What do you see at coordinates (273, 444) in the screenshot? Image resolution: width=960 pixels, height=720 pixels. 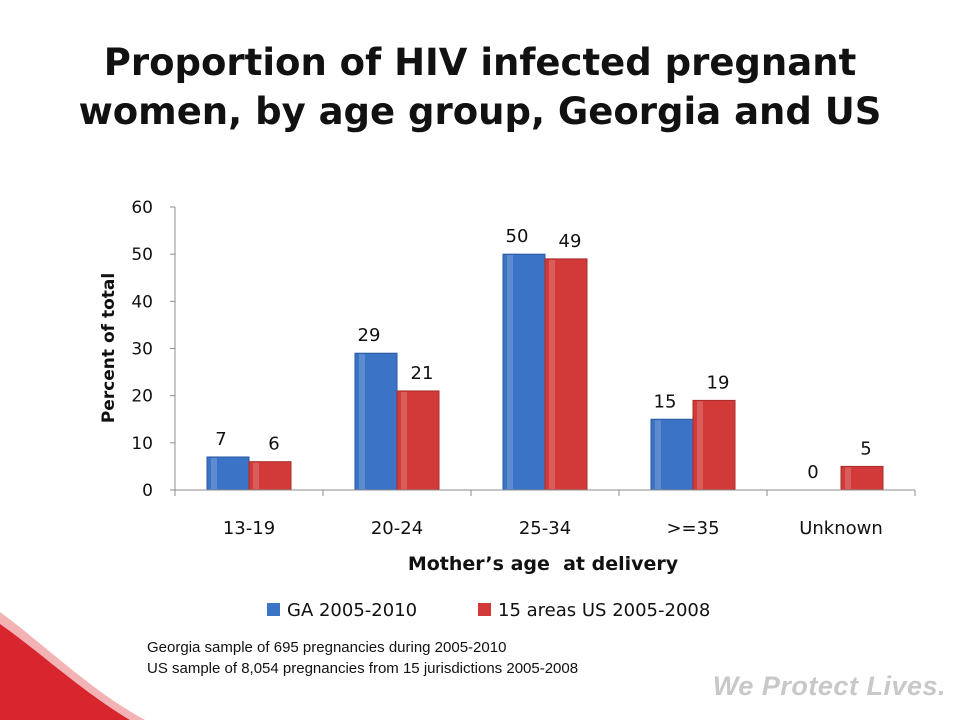 I see `data-label-us: 6` at bounding box center [273, 444].